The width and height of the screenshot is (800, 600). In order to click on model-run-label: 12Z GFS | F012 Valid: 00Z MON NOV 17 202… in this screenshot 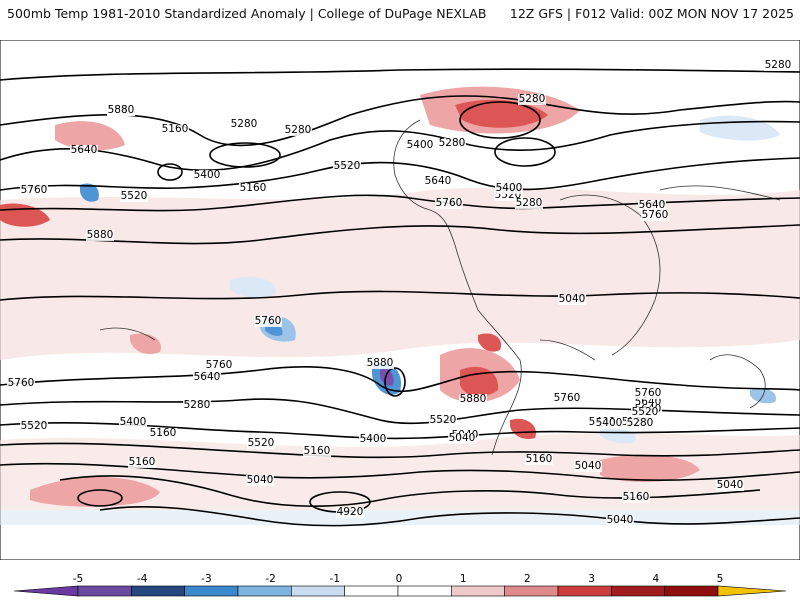, I will do `click(651, 13)`.